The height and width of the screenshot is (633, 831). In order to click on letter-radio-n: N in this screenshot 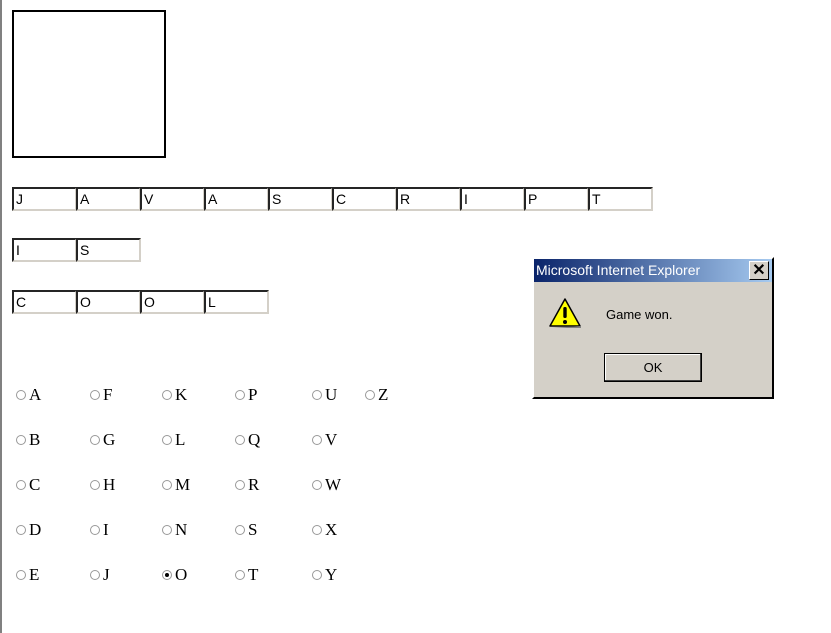, I will do `click(174, 530)`.